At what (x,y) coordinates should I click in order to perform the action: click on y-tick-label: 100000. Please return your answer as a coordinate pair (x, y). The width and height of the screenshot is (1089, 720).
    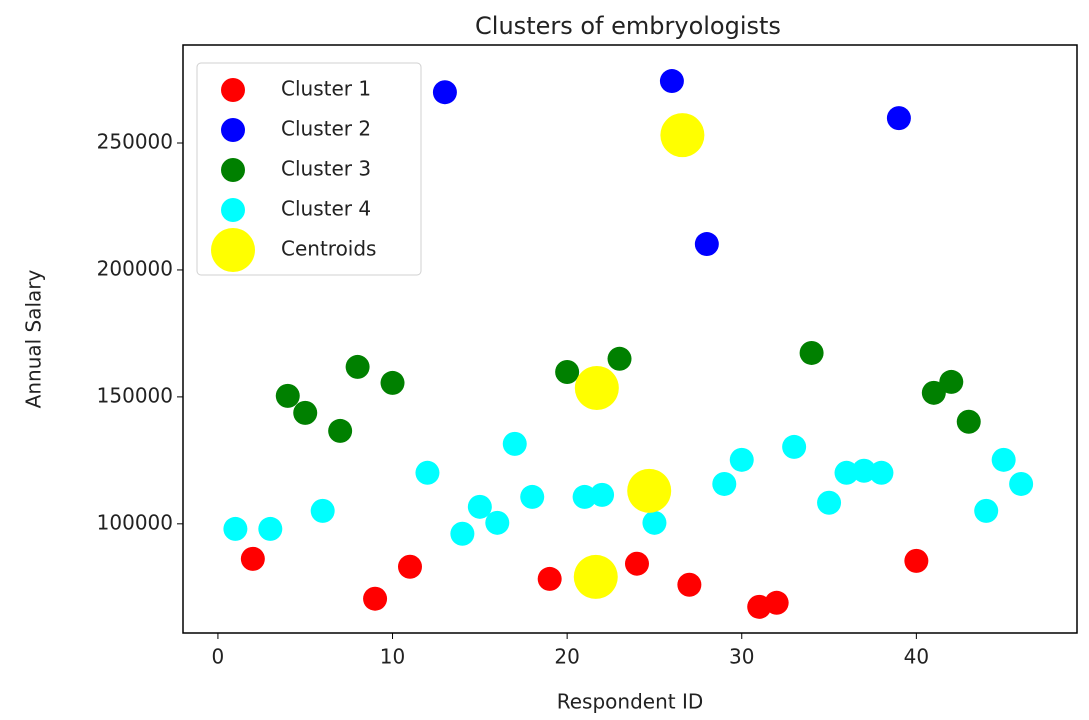
    Looking at the image, I should click on (135, 522).